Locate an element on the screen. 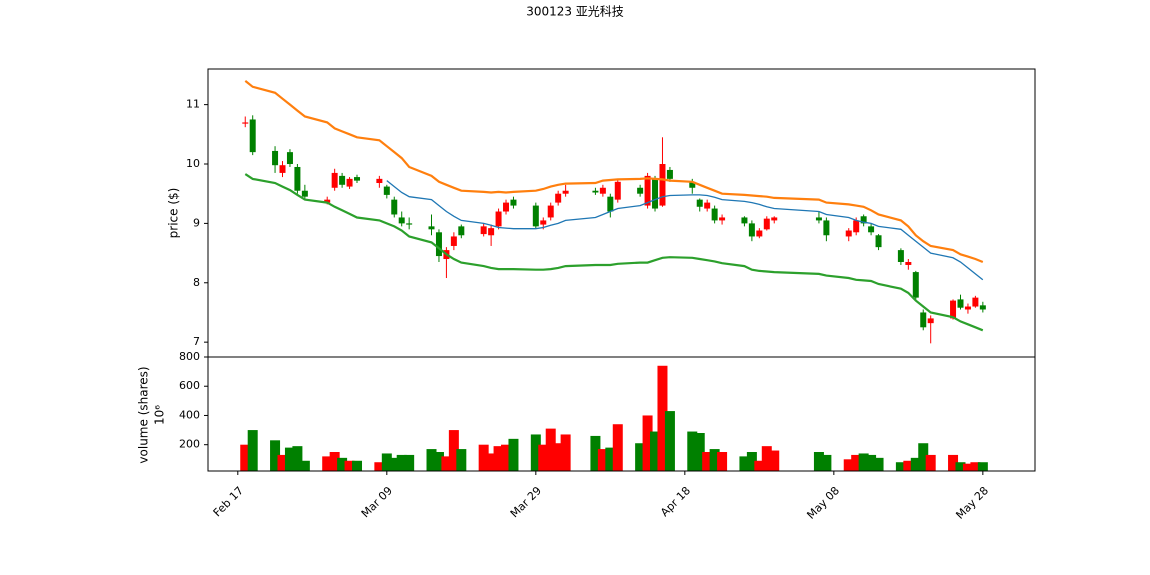  volume-tick-label: 400 is located at coordinates (189, 414).